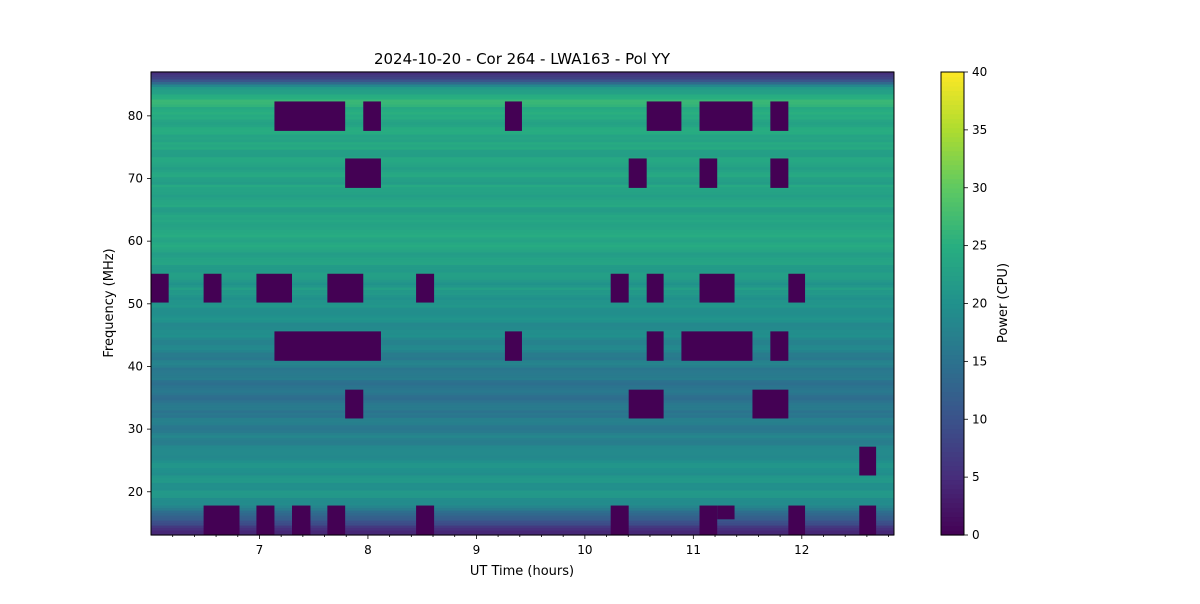 This screenshot has width=1200, height=604. Describe the element at coordinates (976, 535) in the screenshot. I see `colorbar-tick-label: 0` at that location.